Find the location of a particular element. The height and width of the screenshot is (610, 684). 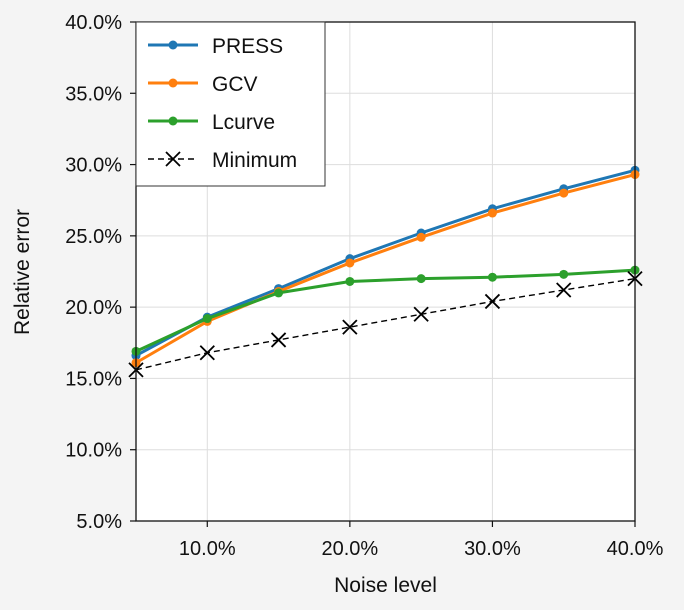

y-axis-label: Relative error is located at coordinates (22, 272).